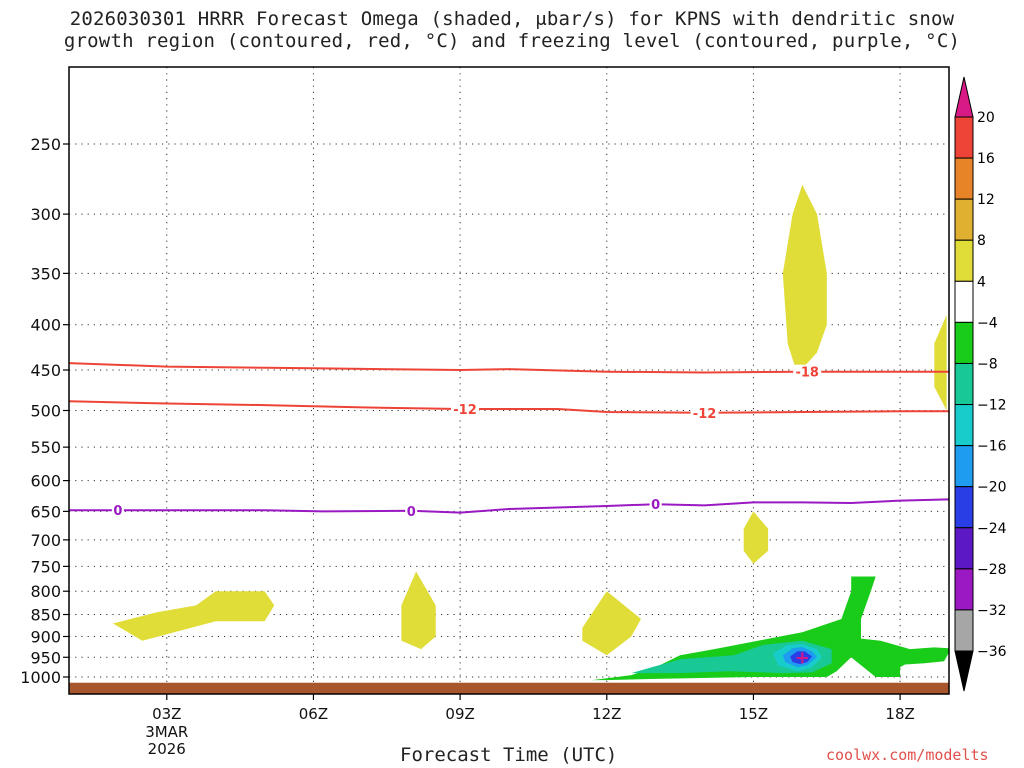  What do you see at coordinates (313, 714) in the screenshot?
I see `x-tick-label-06Z: 06Z` at bounding box center [313, 714].